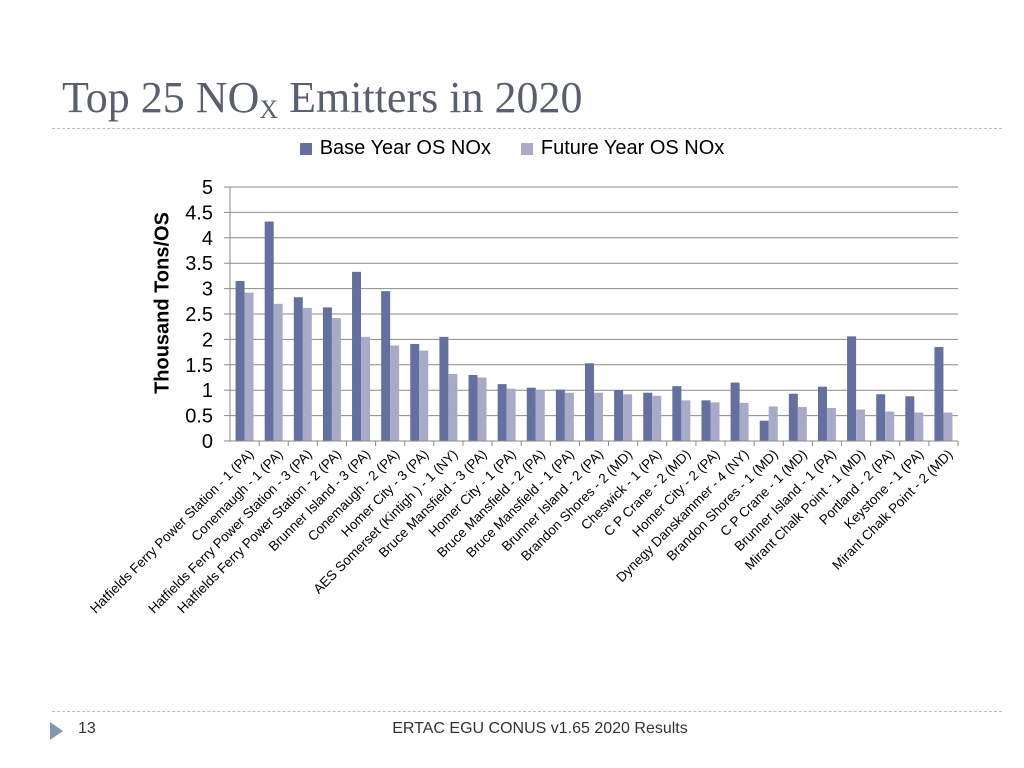  Describe the element at coordinates (632, 148) in the screenshot. I see `legend-label-future: Future Year OS NOx` at that location.